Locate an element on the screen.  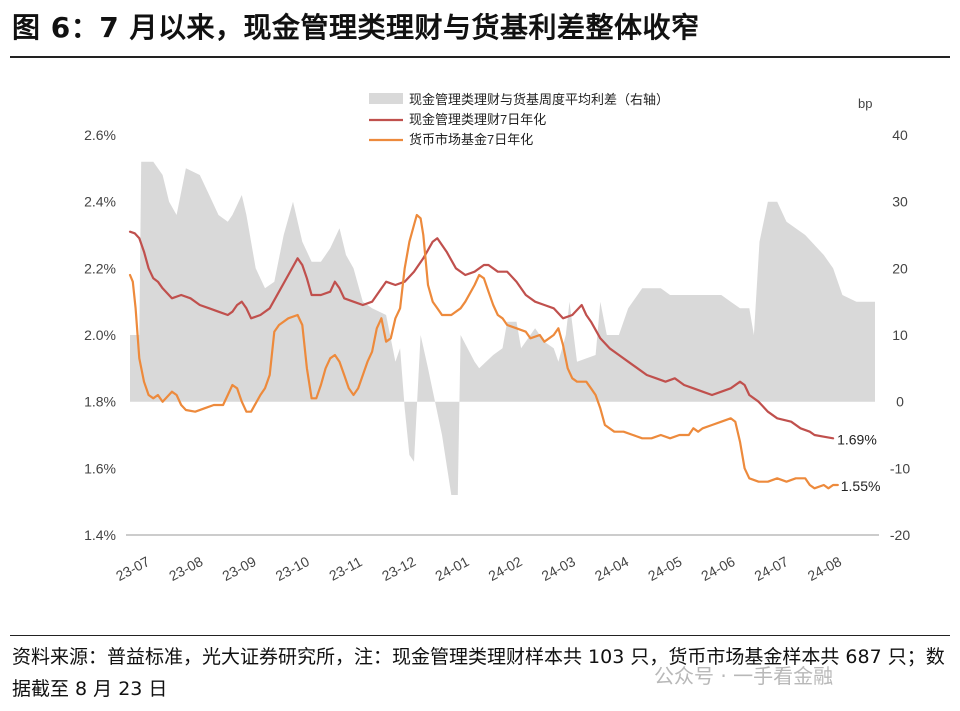
x-tick-label: 23-08 is located at coordinates (185, 568).